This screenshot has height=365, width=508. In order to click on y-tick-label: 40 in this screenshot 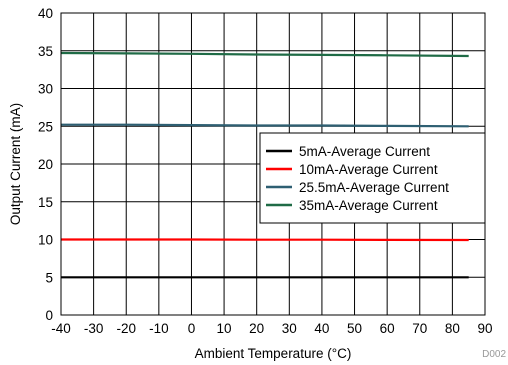, I will do `click(45, 13)`.